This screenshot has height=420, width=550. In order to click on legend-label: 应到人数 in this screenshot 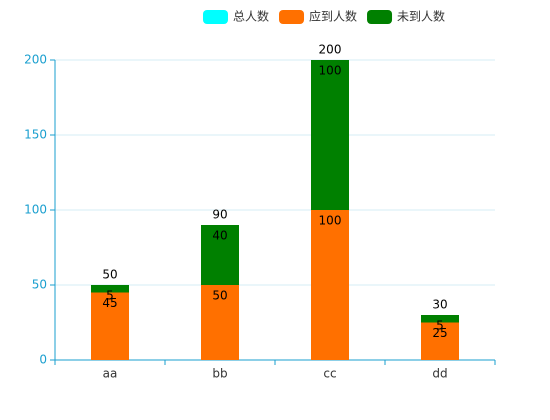, I will do `click(333, 16)`.